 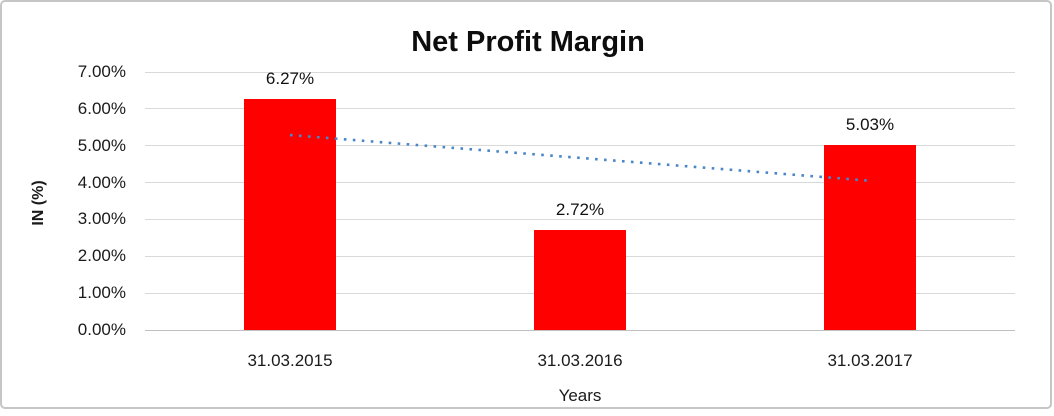 What do you see at coordinates (870, 360) in the screenshot?
I see `x-axis-tick-label: 31.03.2017` at bounding box center [870, 360].